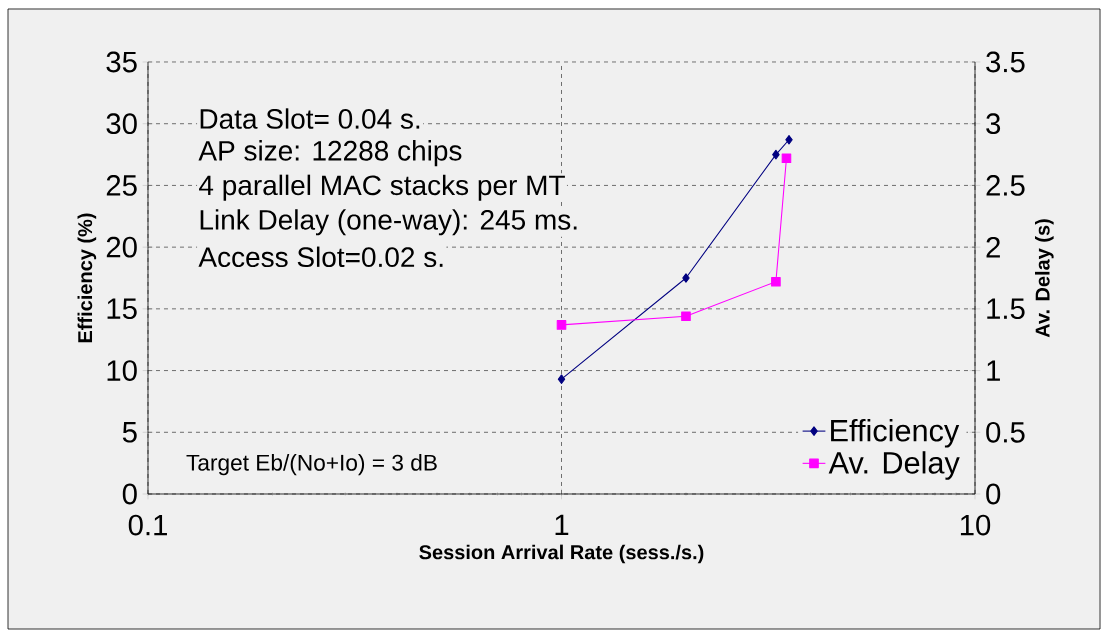 The height and width of the screenshot is (639, 1109). Describe the element at coordinates (87, 278) in the screenshot. I see `y-axis-title: Efficiency (%)` at that location.